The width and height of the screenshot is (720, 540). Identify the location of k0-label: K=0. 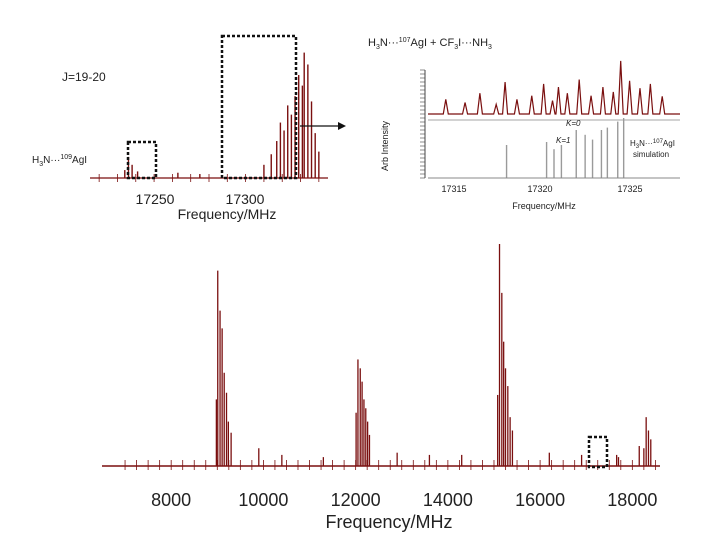
(573, 123).